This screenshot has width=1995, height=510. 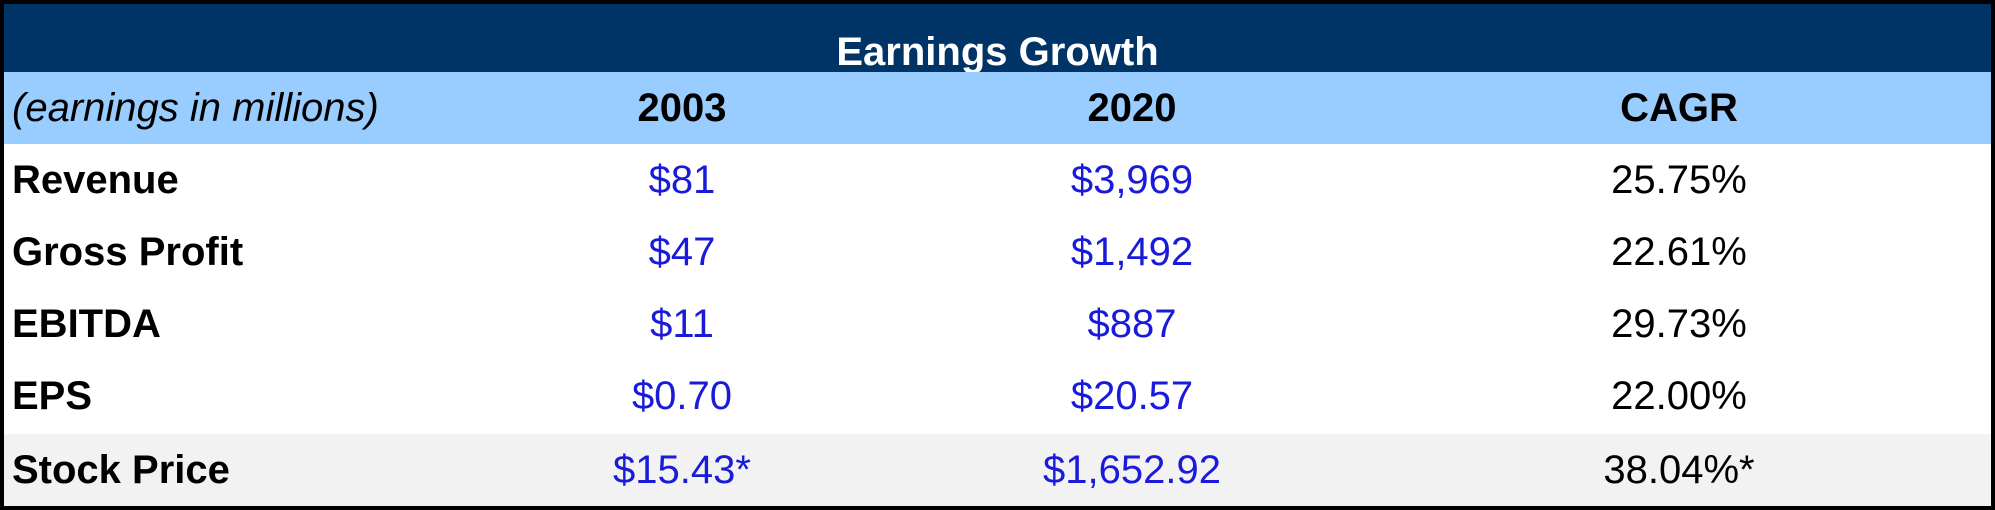 I want to click on value-2020: $3,969, so click(x=1132, y=180).